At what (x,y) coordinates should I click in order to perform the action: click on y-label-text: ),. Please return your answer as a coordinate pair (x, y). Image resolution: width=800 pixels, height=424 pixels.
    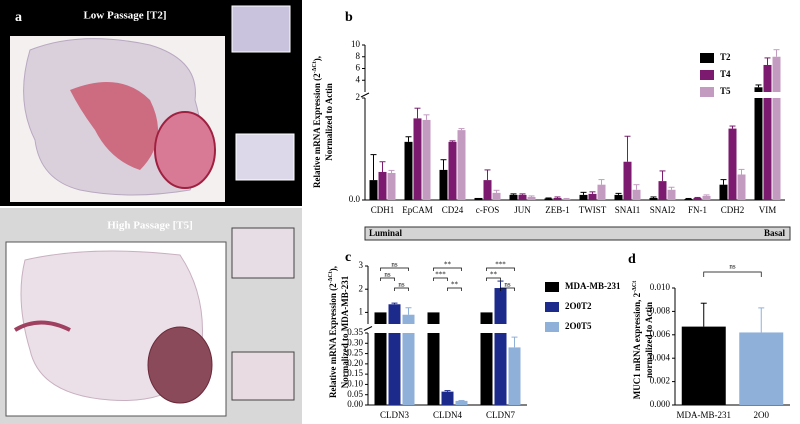
    Looking at the image, I should click on (317, 58).